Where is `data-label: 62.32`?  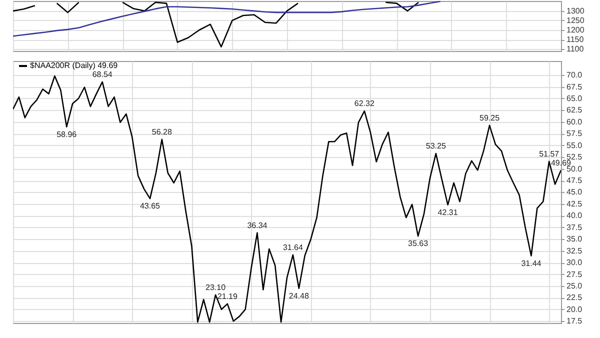
data-label: 62.32 is located at coordinates (364, 103).